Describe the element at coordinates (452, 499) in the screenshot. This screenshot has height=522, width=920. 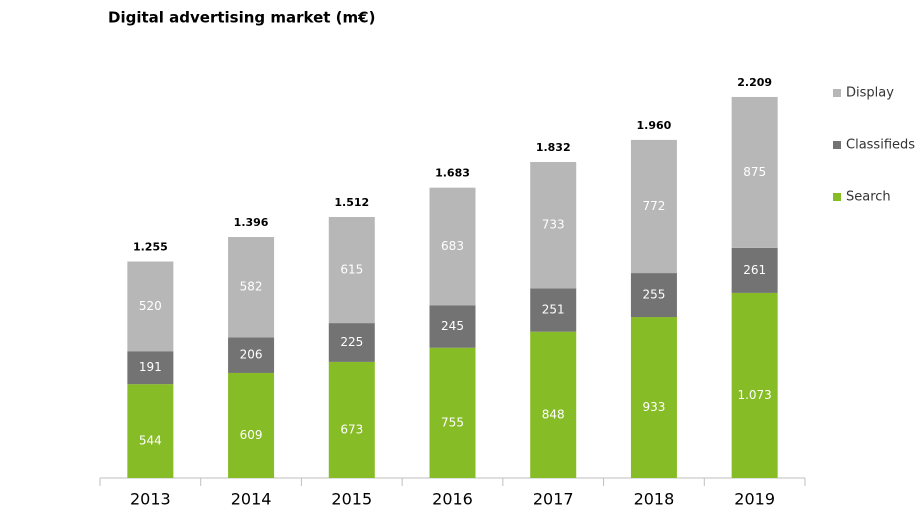
I see `x-tick-label: 2016` at that location.